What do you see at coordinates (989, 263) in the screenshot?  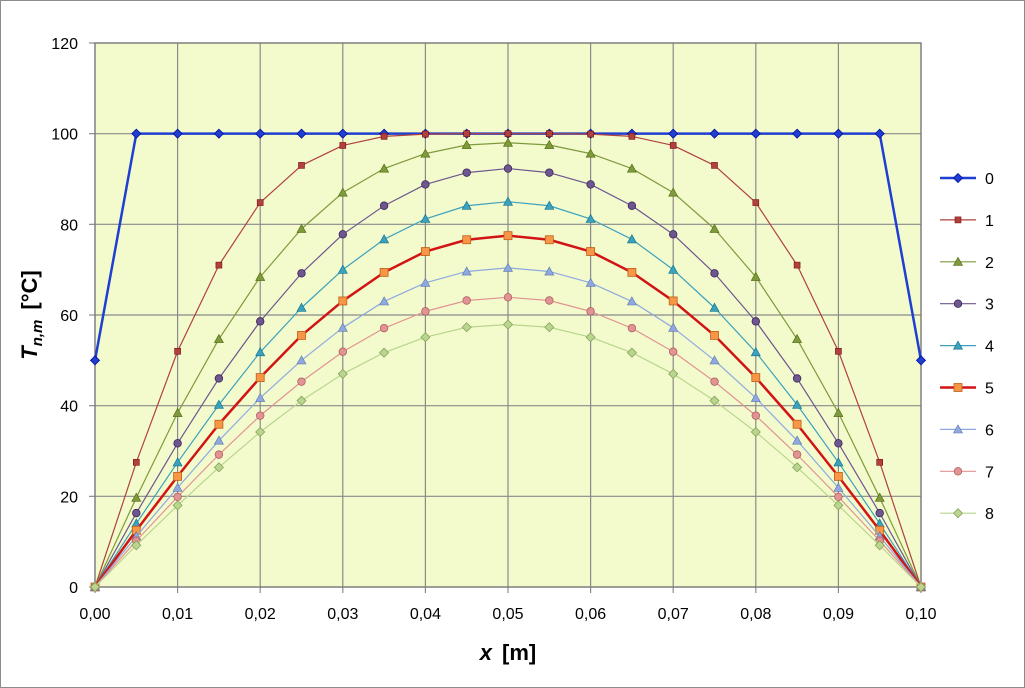 I see `legend-label: 2` at bounding box center [989, 263].